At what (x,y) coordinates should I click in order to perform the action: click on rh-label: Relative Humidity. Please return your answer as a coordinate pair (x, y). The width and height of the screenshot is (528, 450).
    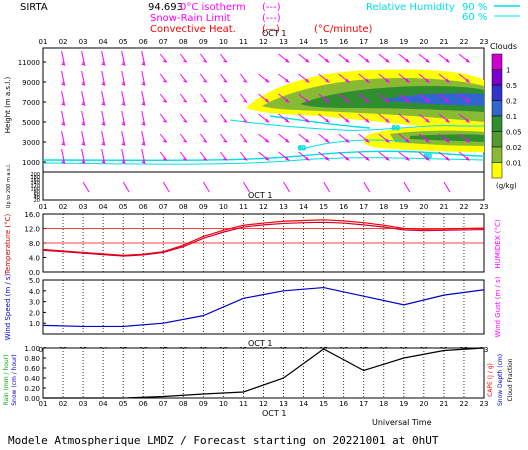
    Looking at the image, I should click on (410, 7).